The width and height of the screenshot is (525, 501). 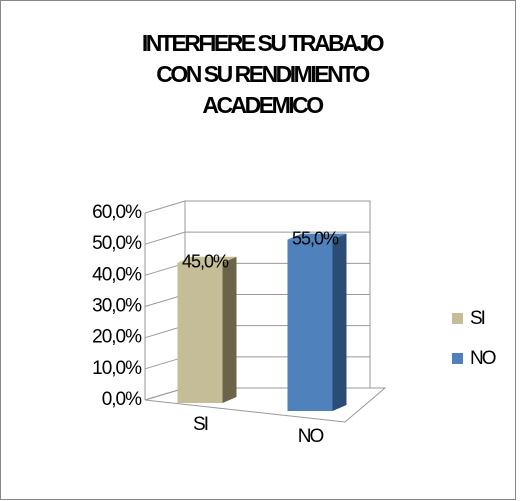 What do you see at coordinates (117, 243) in the screenshot?
I see `y-tick-label: 50,0%` at bounding box center [117, 243].